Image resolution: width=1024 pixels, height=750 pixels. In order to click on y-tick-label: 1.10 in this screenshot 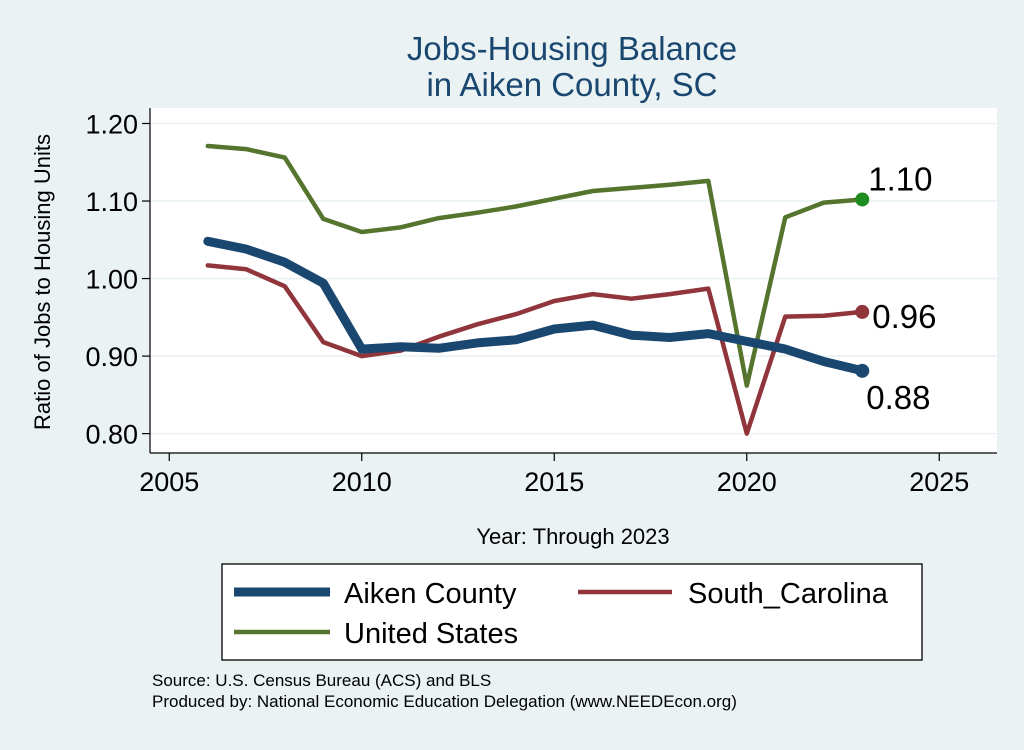, I will do `click(111, 202)`.